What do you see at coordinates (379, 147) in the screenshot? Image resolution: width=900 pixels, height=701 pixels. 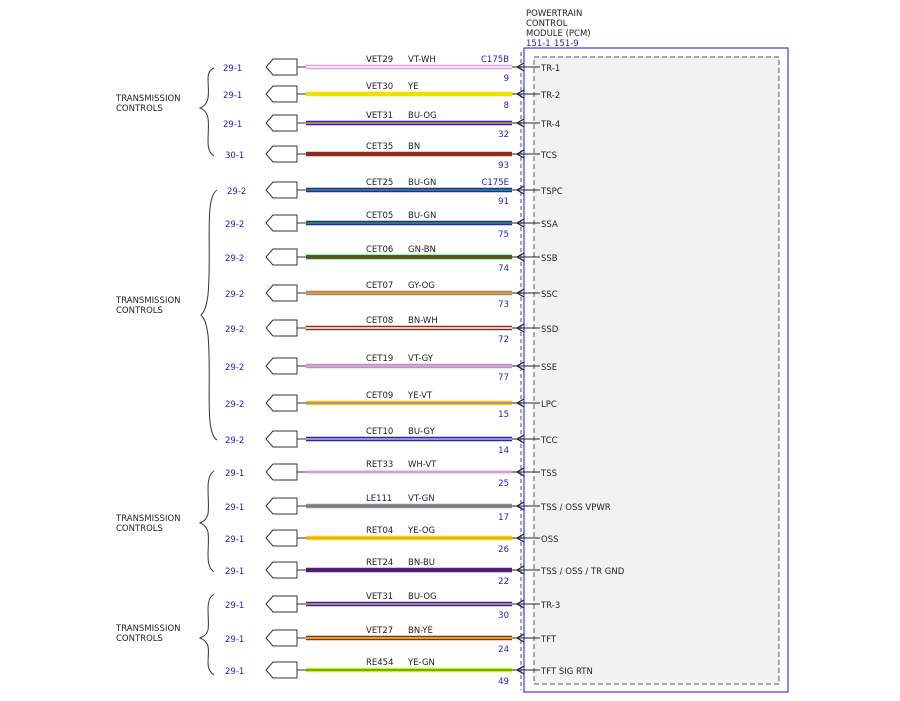 I see `circuit-id: CET35` at bounding box center [379, 147].